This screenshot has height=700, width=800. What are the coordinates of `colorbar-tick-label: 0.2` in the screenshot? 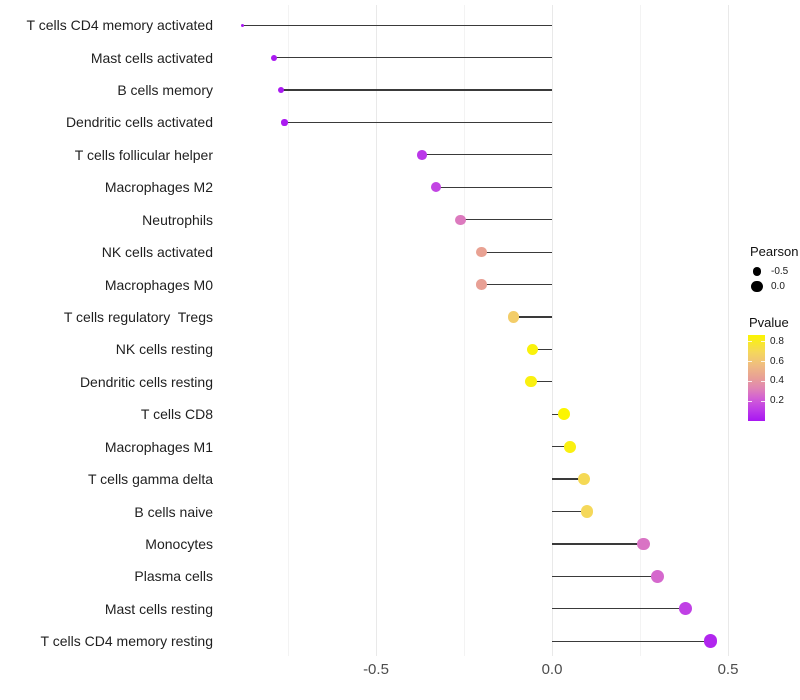 It's located at (777, 401).